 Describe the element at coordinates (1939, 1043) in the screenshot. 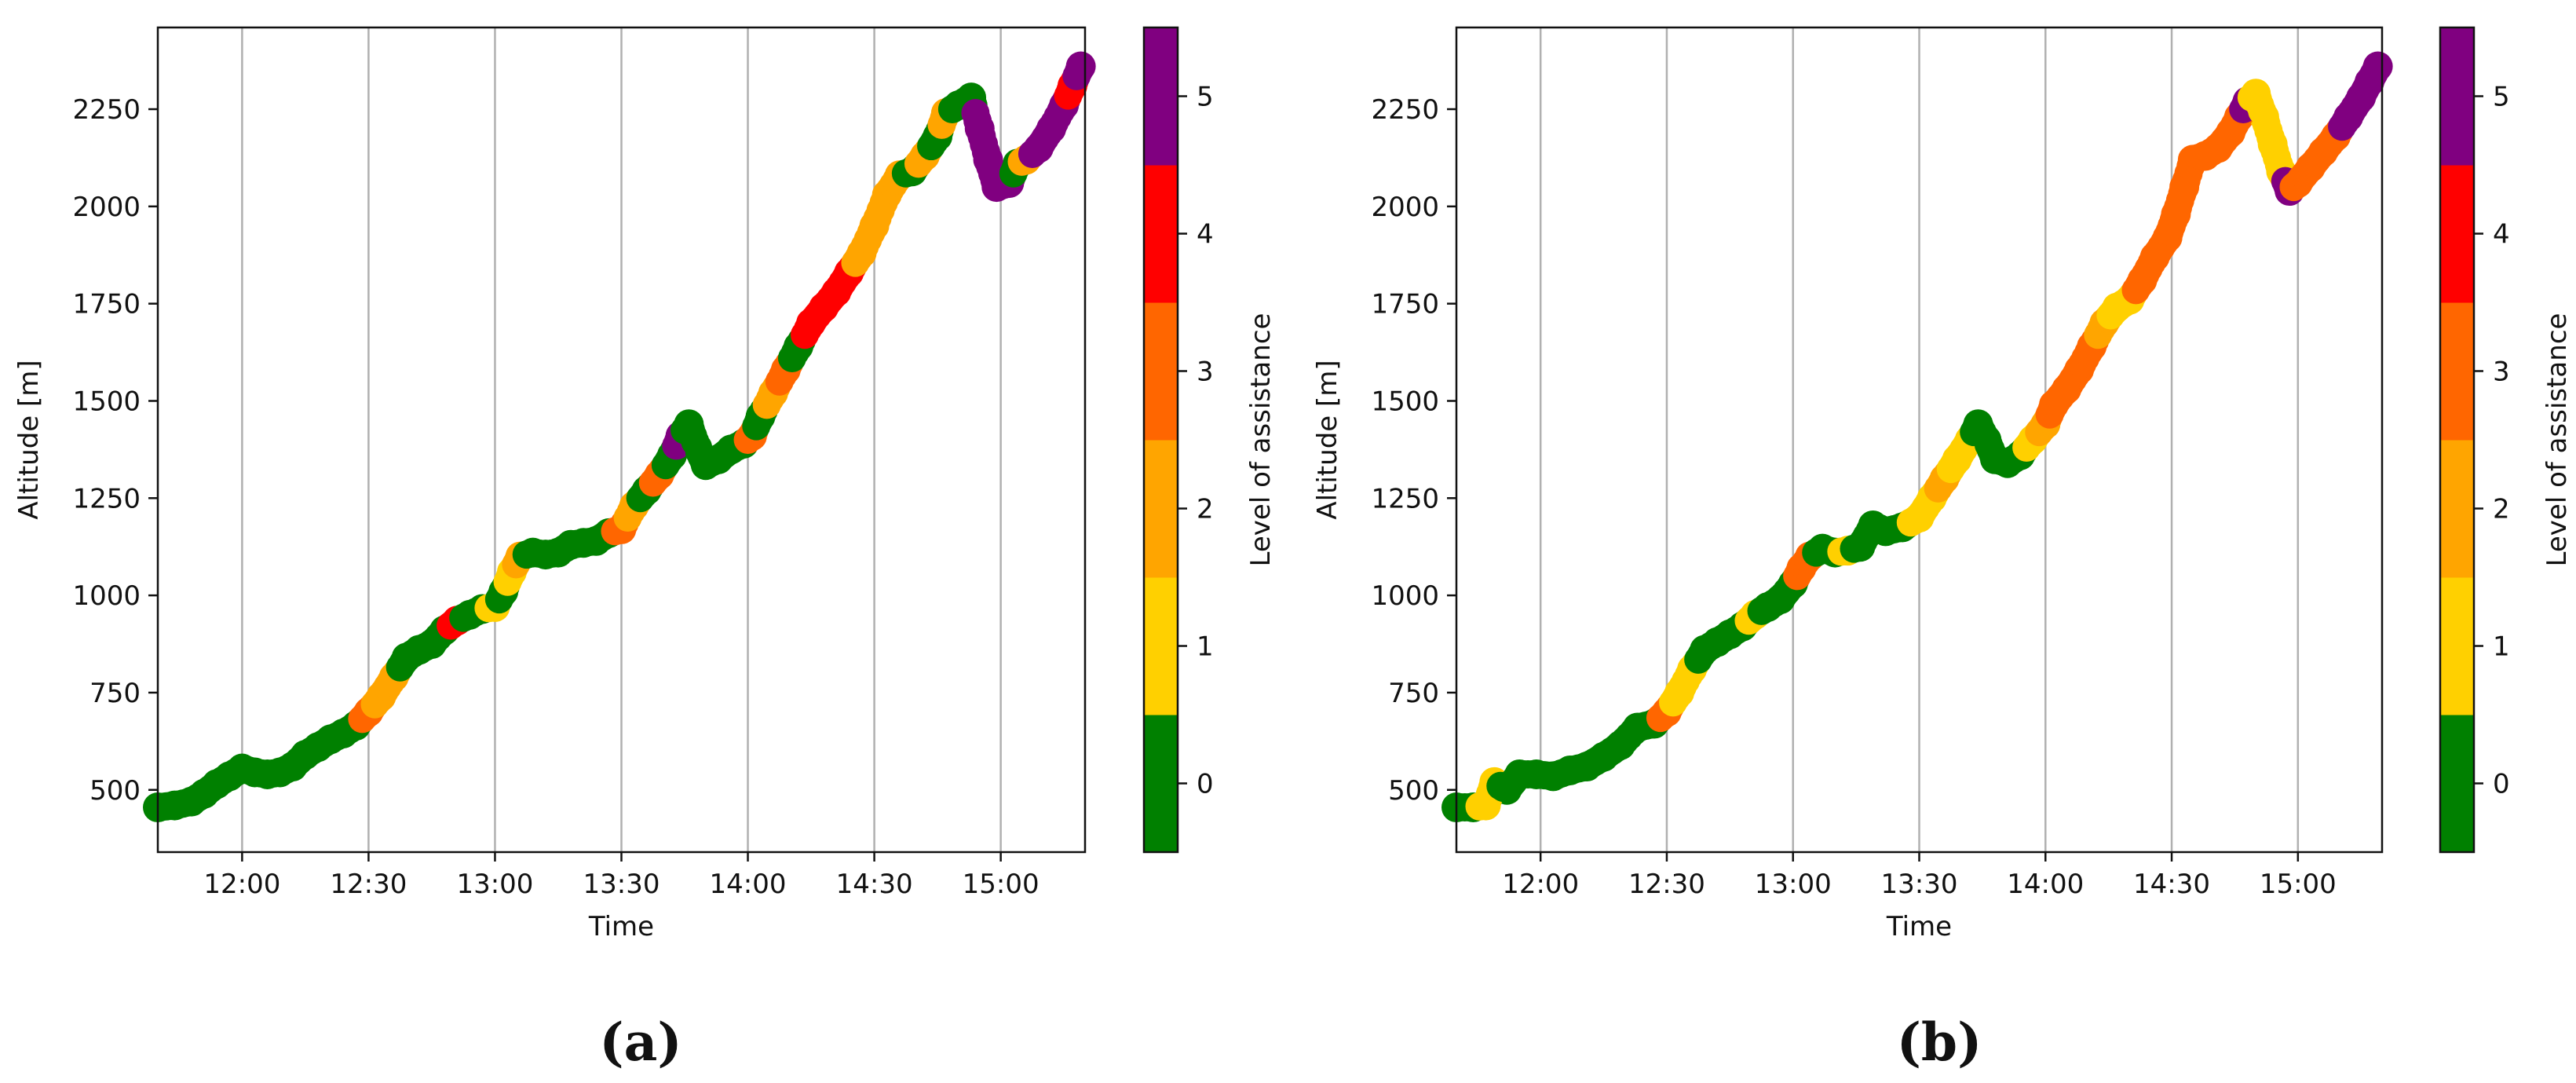

I see `panel-caption: (b)` at that location.